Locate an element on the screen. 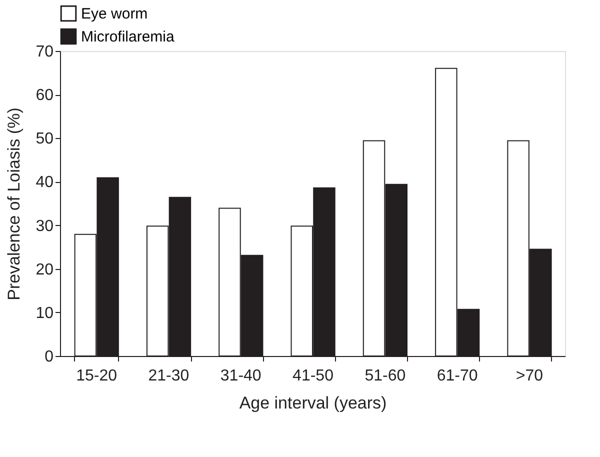 The height and width of the screenshot is (457, 600). y-tick-label: 40 is located at coordinates (45, 183).